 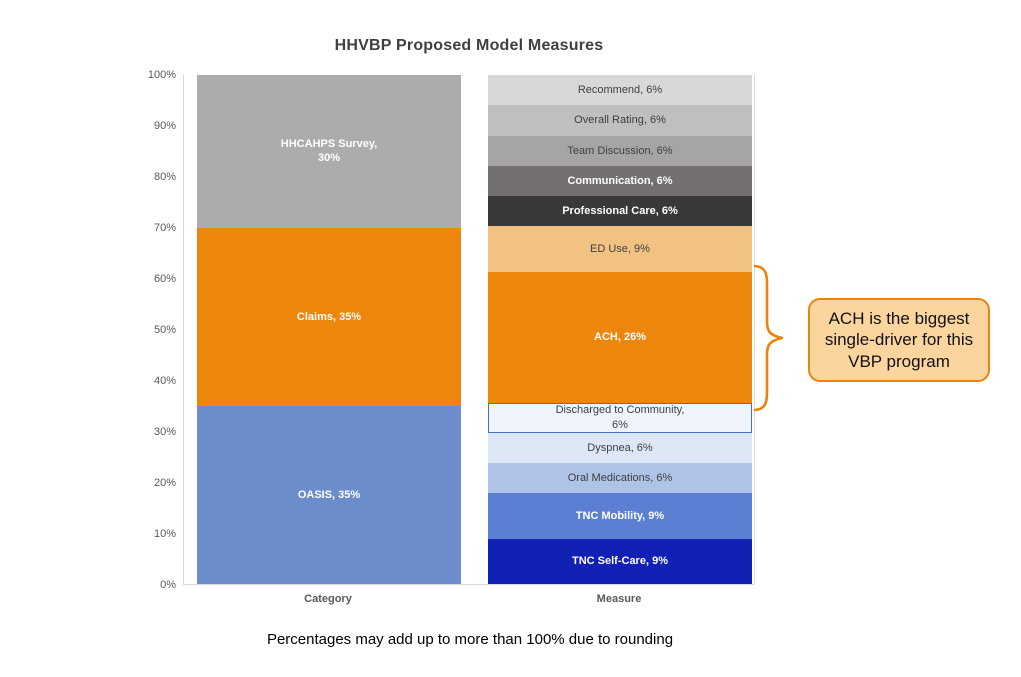 I want to click on y-tick-label: 70%, so click(x=164, y=228).